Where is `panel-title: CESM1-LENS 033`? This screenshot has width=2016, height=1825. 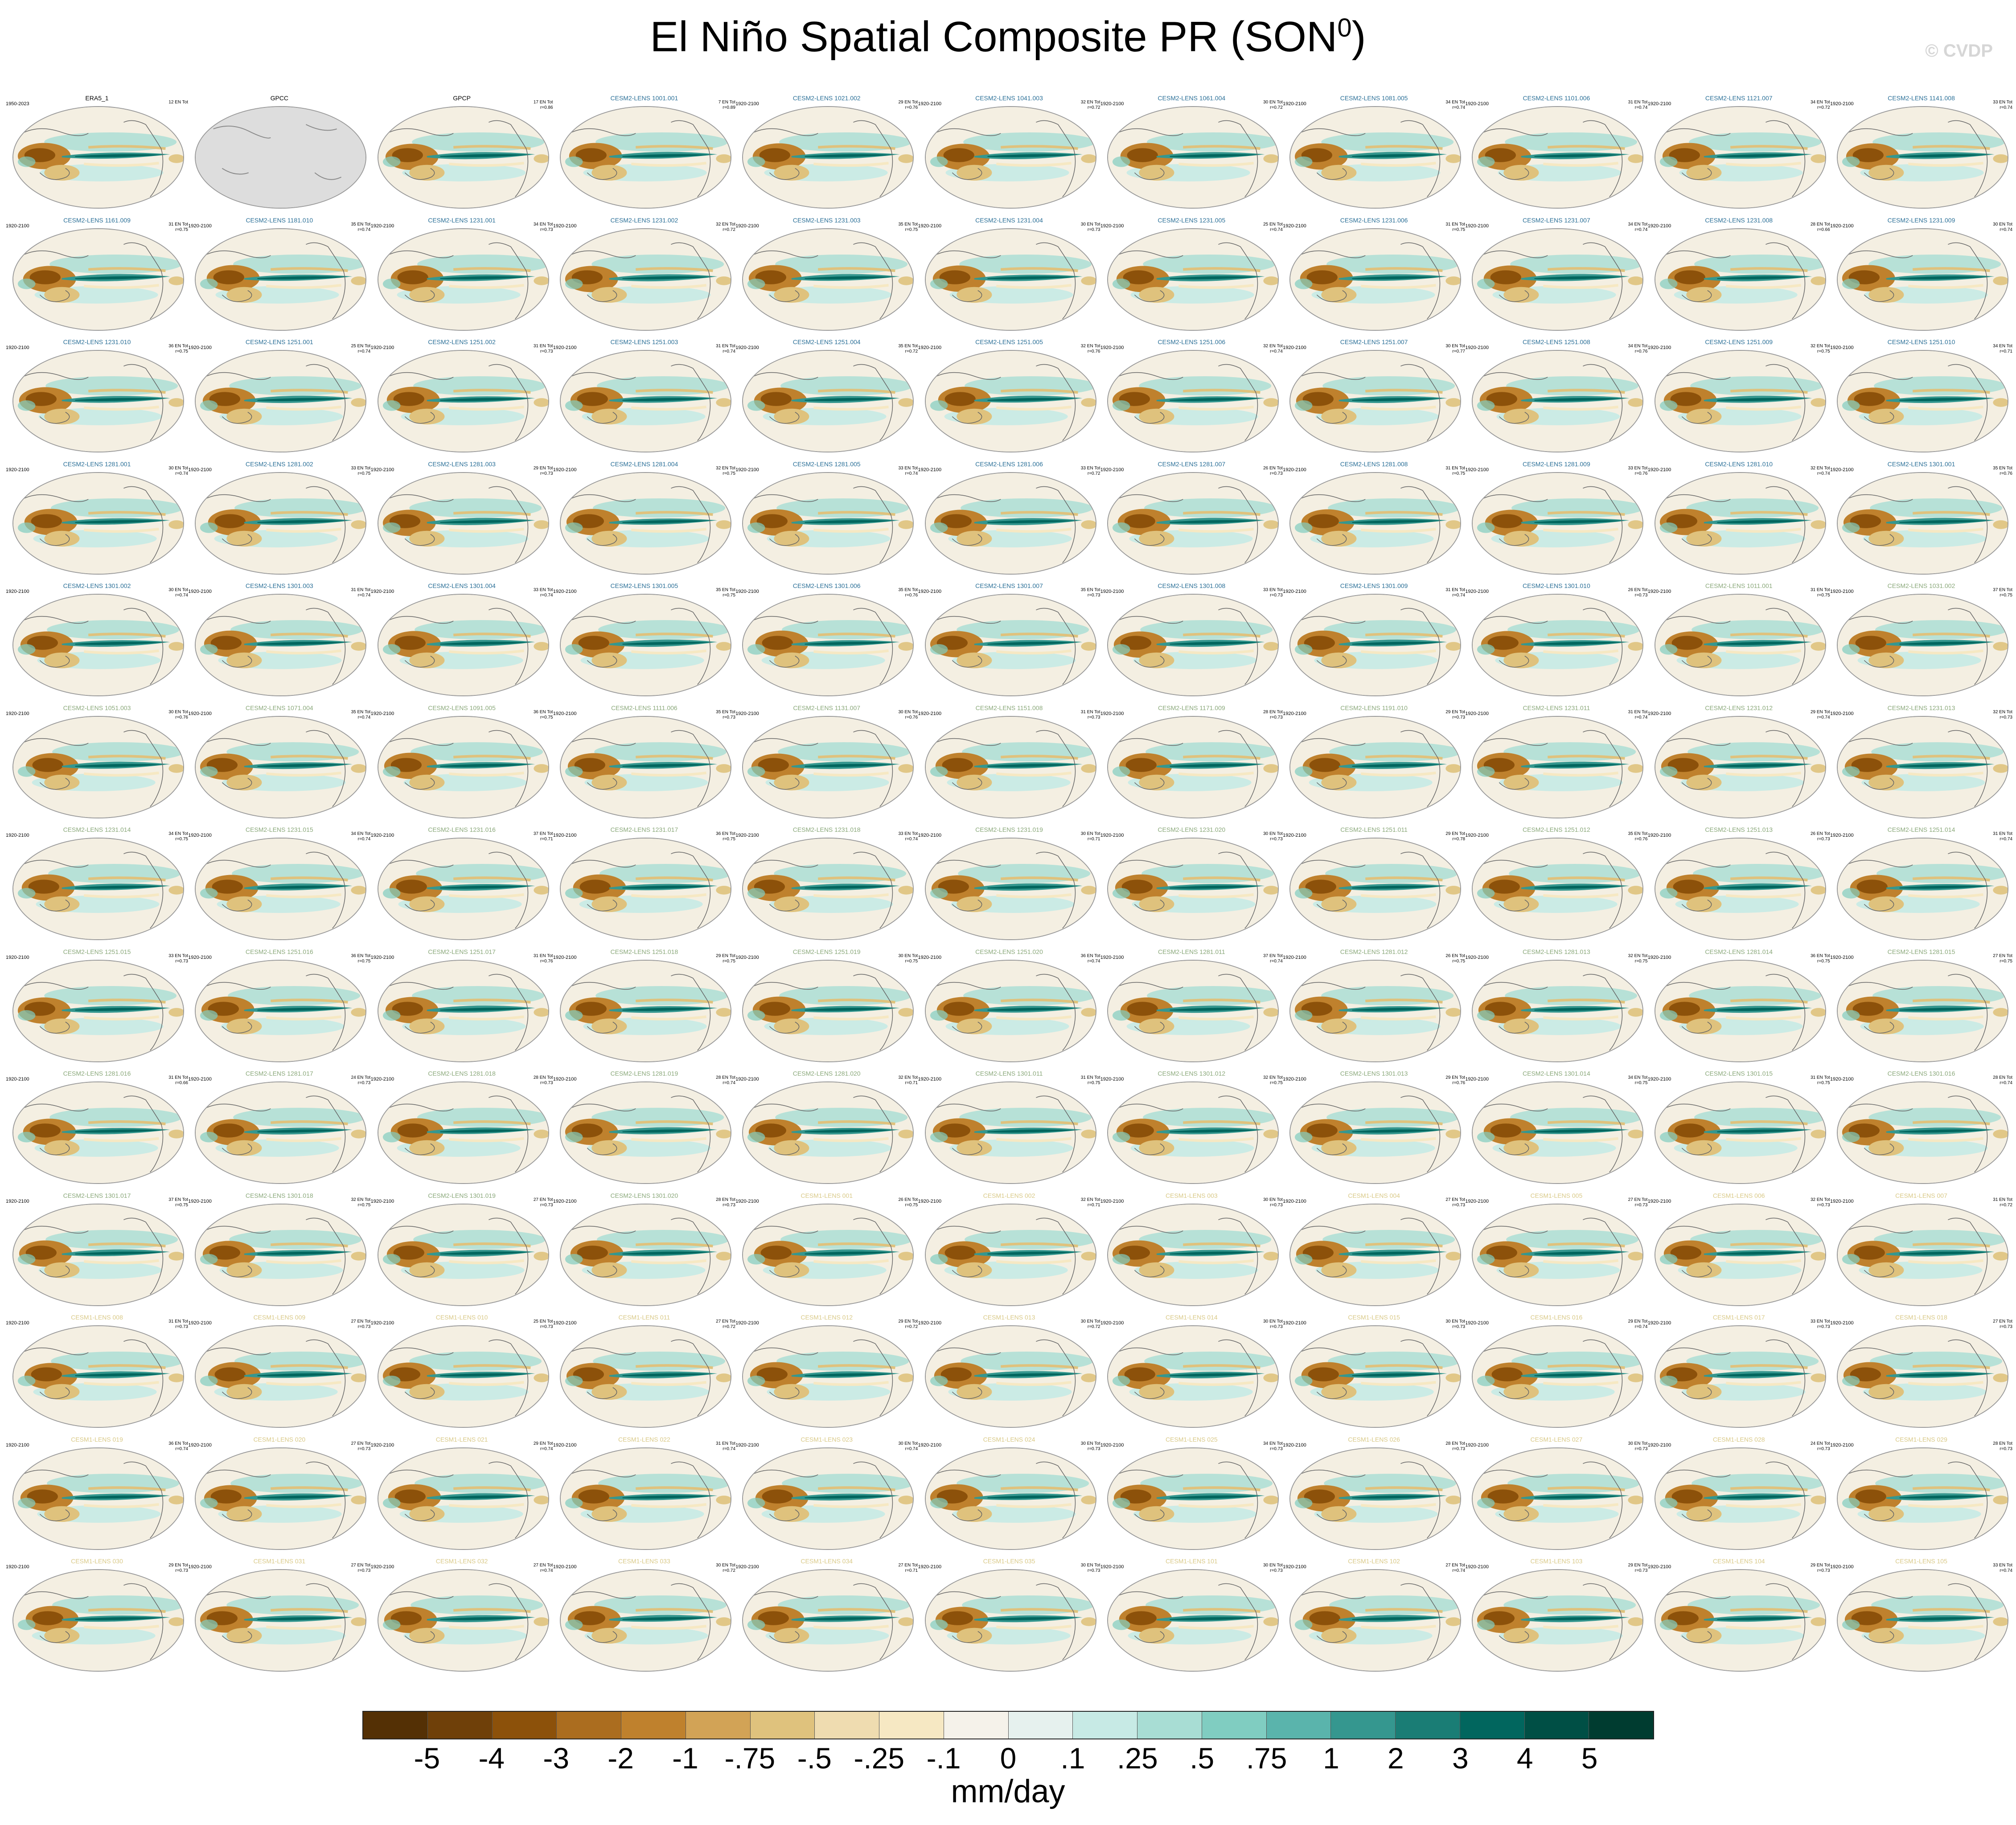 panel-title: CESM1-LENS 033 is located at coordinates (644, 1561).